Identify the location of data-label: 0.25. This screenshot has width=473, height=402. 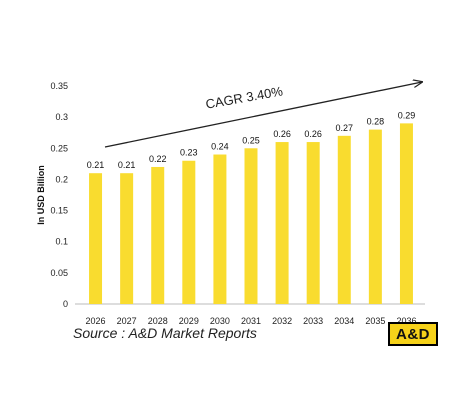
(251, 140).